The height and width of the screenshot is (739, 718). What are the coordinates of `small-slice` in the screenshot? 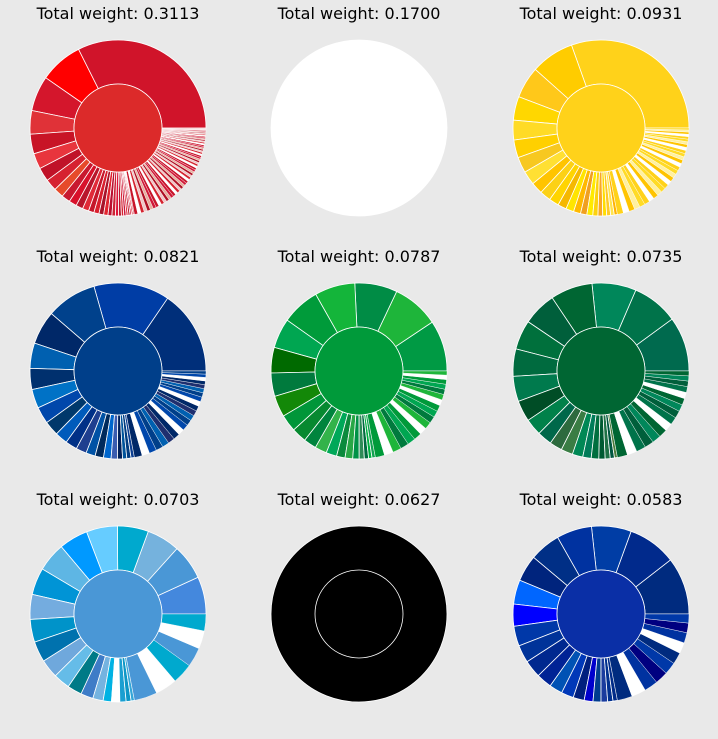 It's located at (184, 128).